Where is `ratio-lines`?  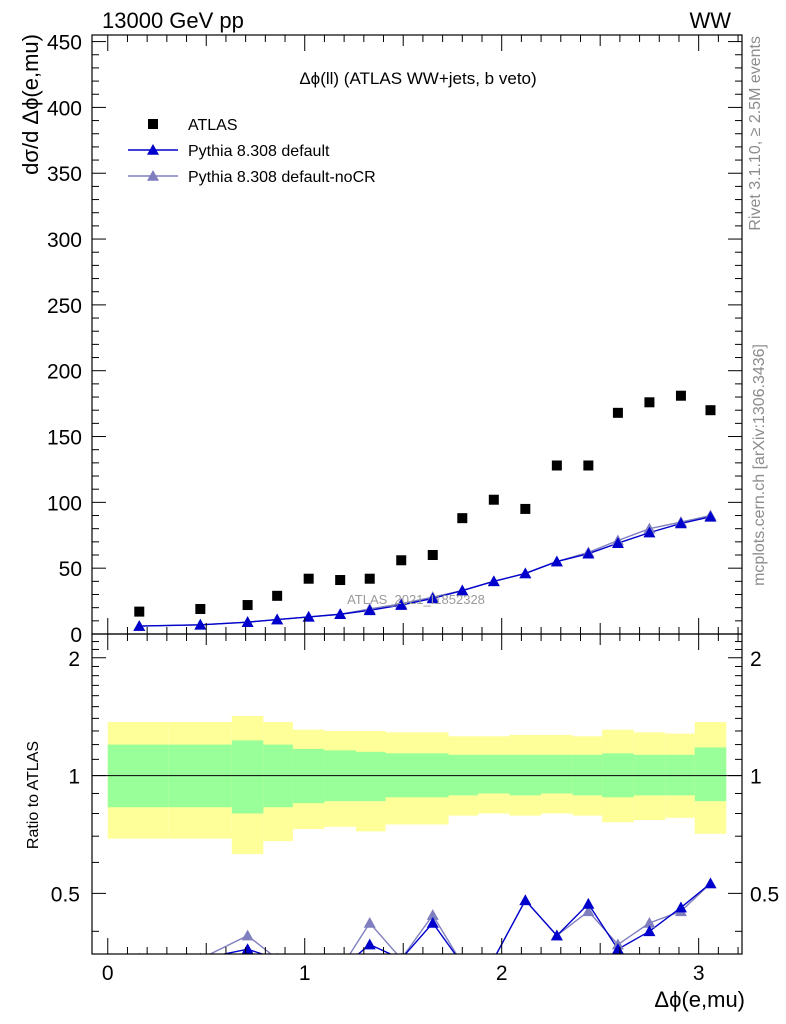 ratio-lines is located at coordinates (459, 918).